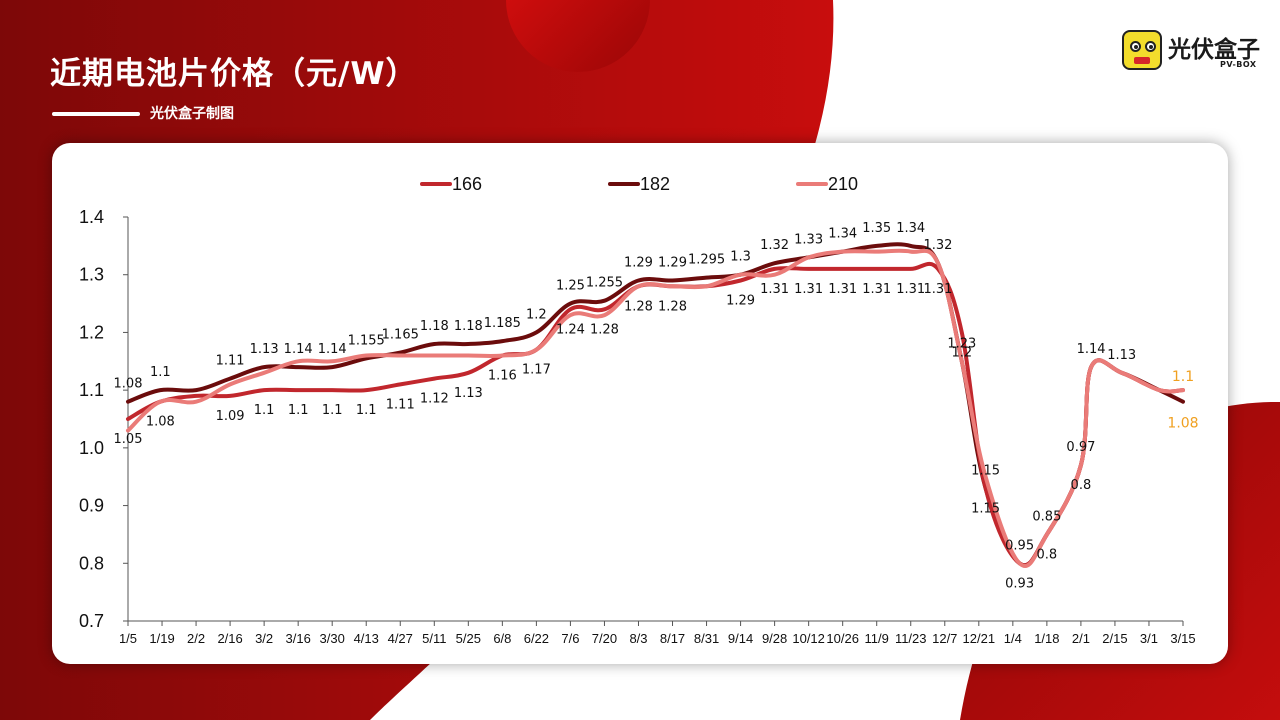 The image size is (1280, 720). What do you see at coordinates (468, 393) in the screenshot?
I see `data-label-166: 1.13` at bounding box center [468, 393].